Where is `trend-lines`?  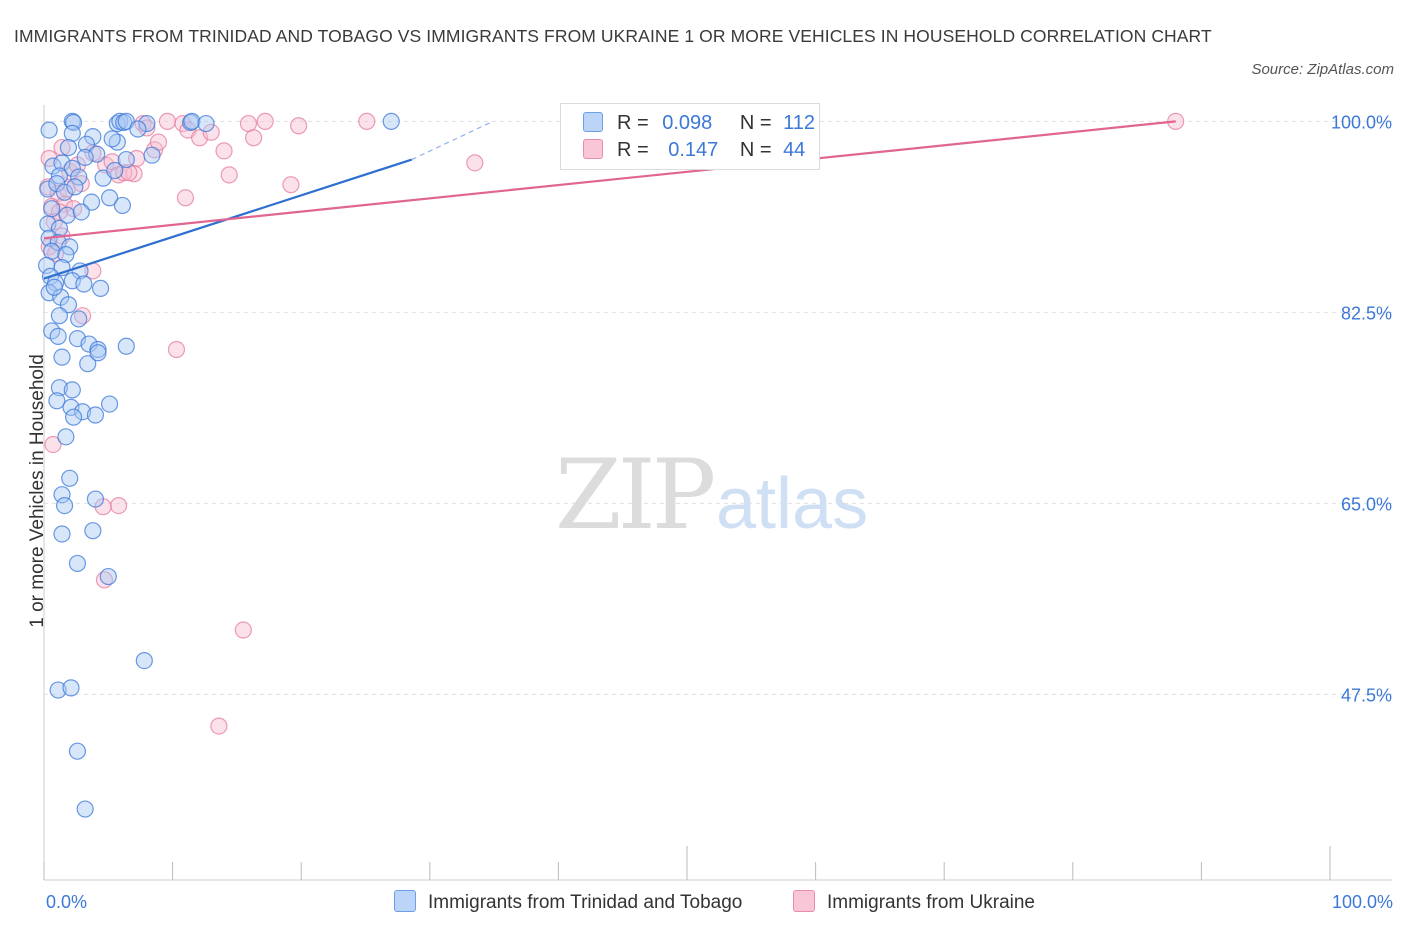 trend-lines is located at coordinates (609, 200).